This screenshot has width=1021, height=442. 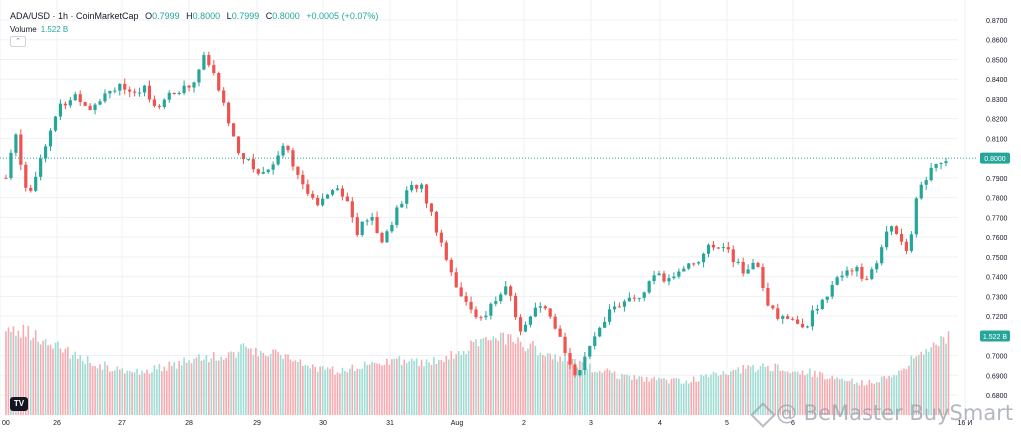 What do you see at coordinates (39, 29) in the screenshot?
I see `volume-legend: Volume 1.522 B` at bounding box center [39, 29].